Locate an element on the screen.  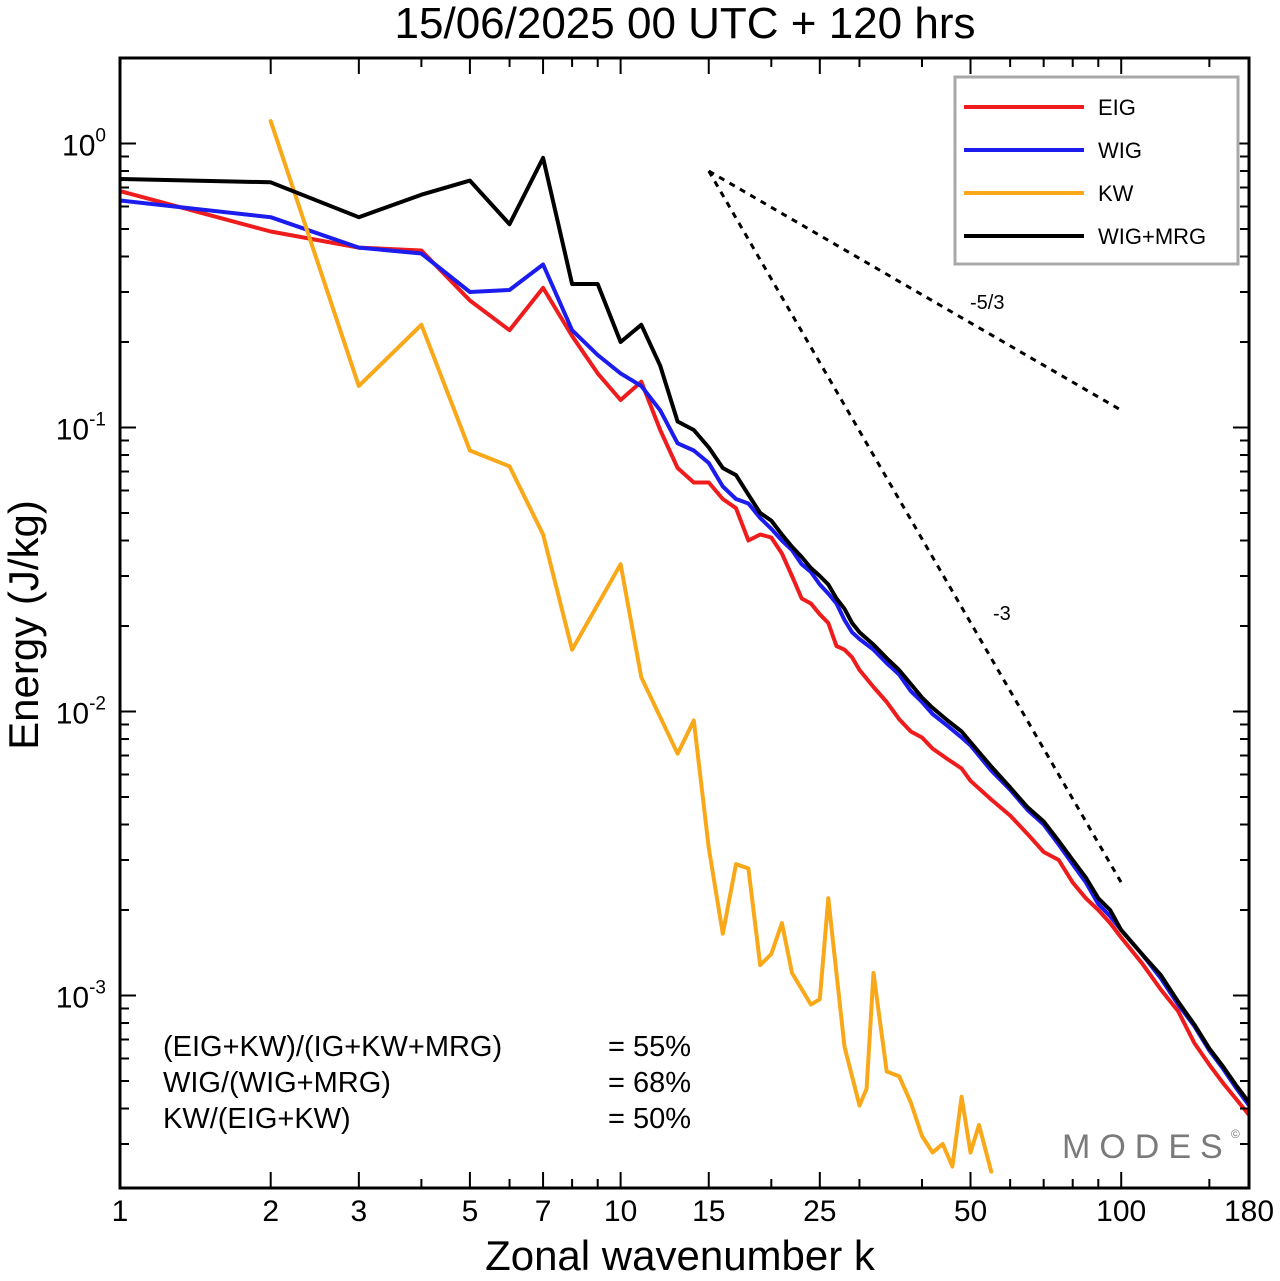
y-tick-label: 10⁻³ is located at coordinates (81, 996).